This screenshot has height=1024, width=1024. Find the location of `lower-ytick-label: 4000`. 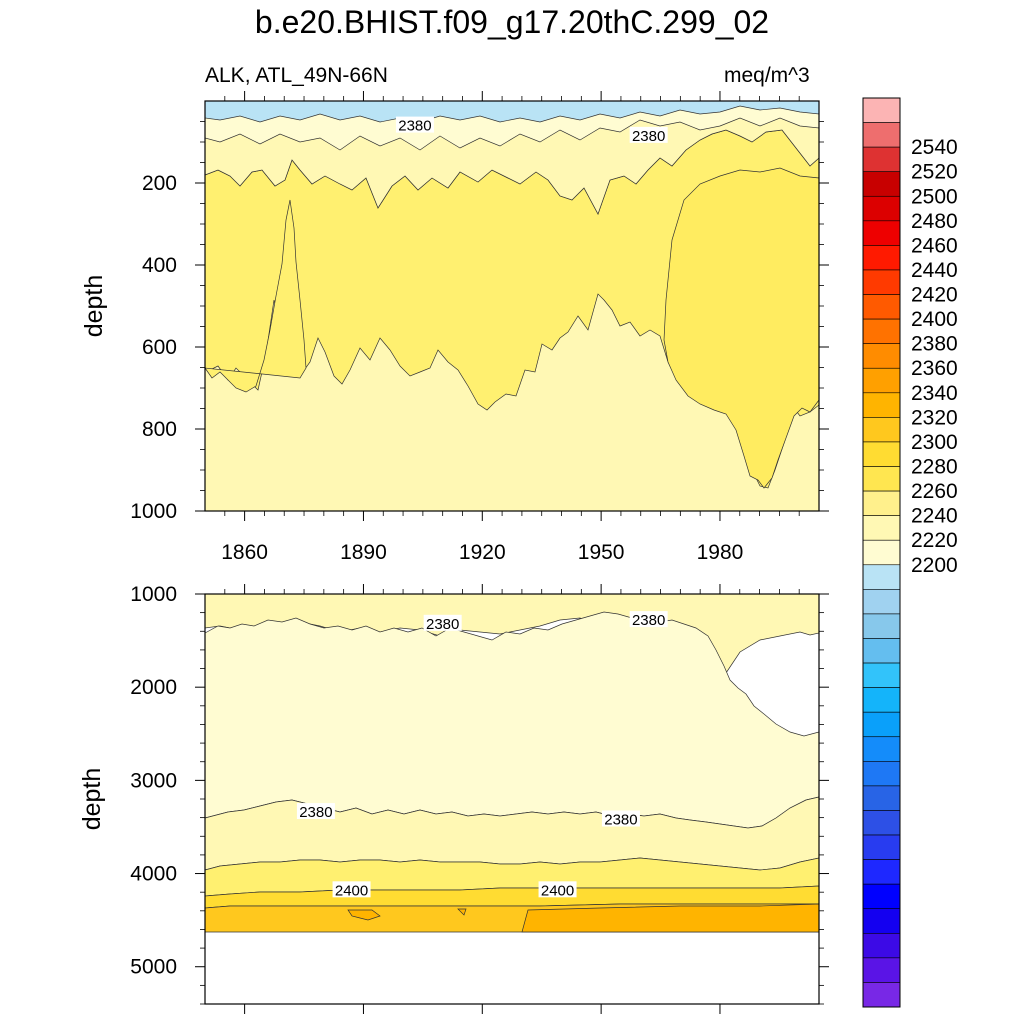

lower-ytick-label: 4000 is located at coordinates (153, 874).